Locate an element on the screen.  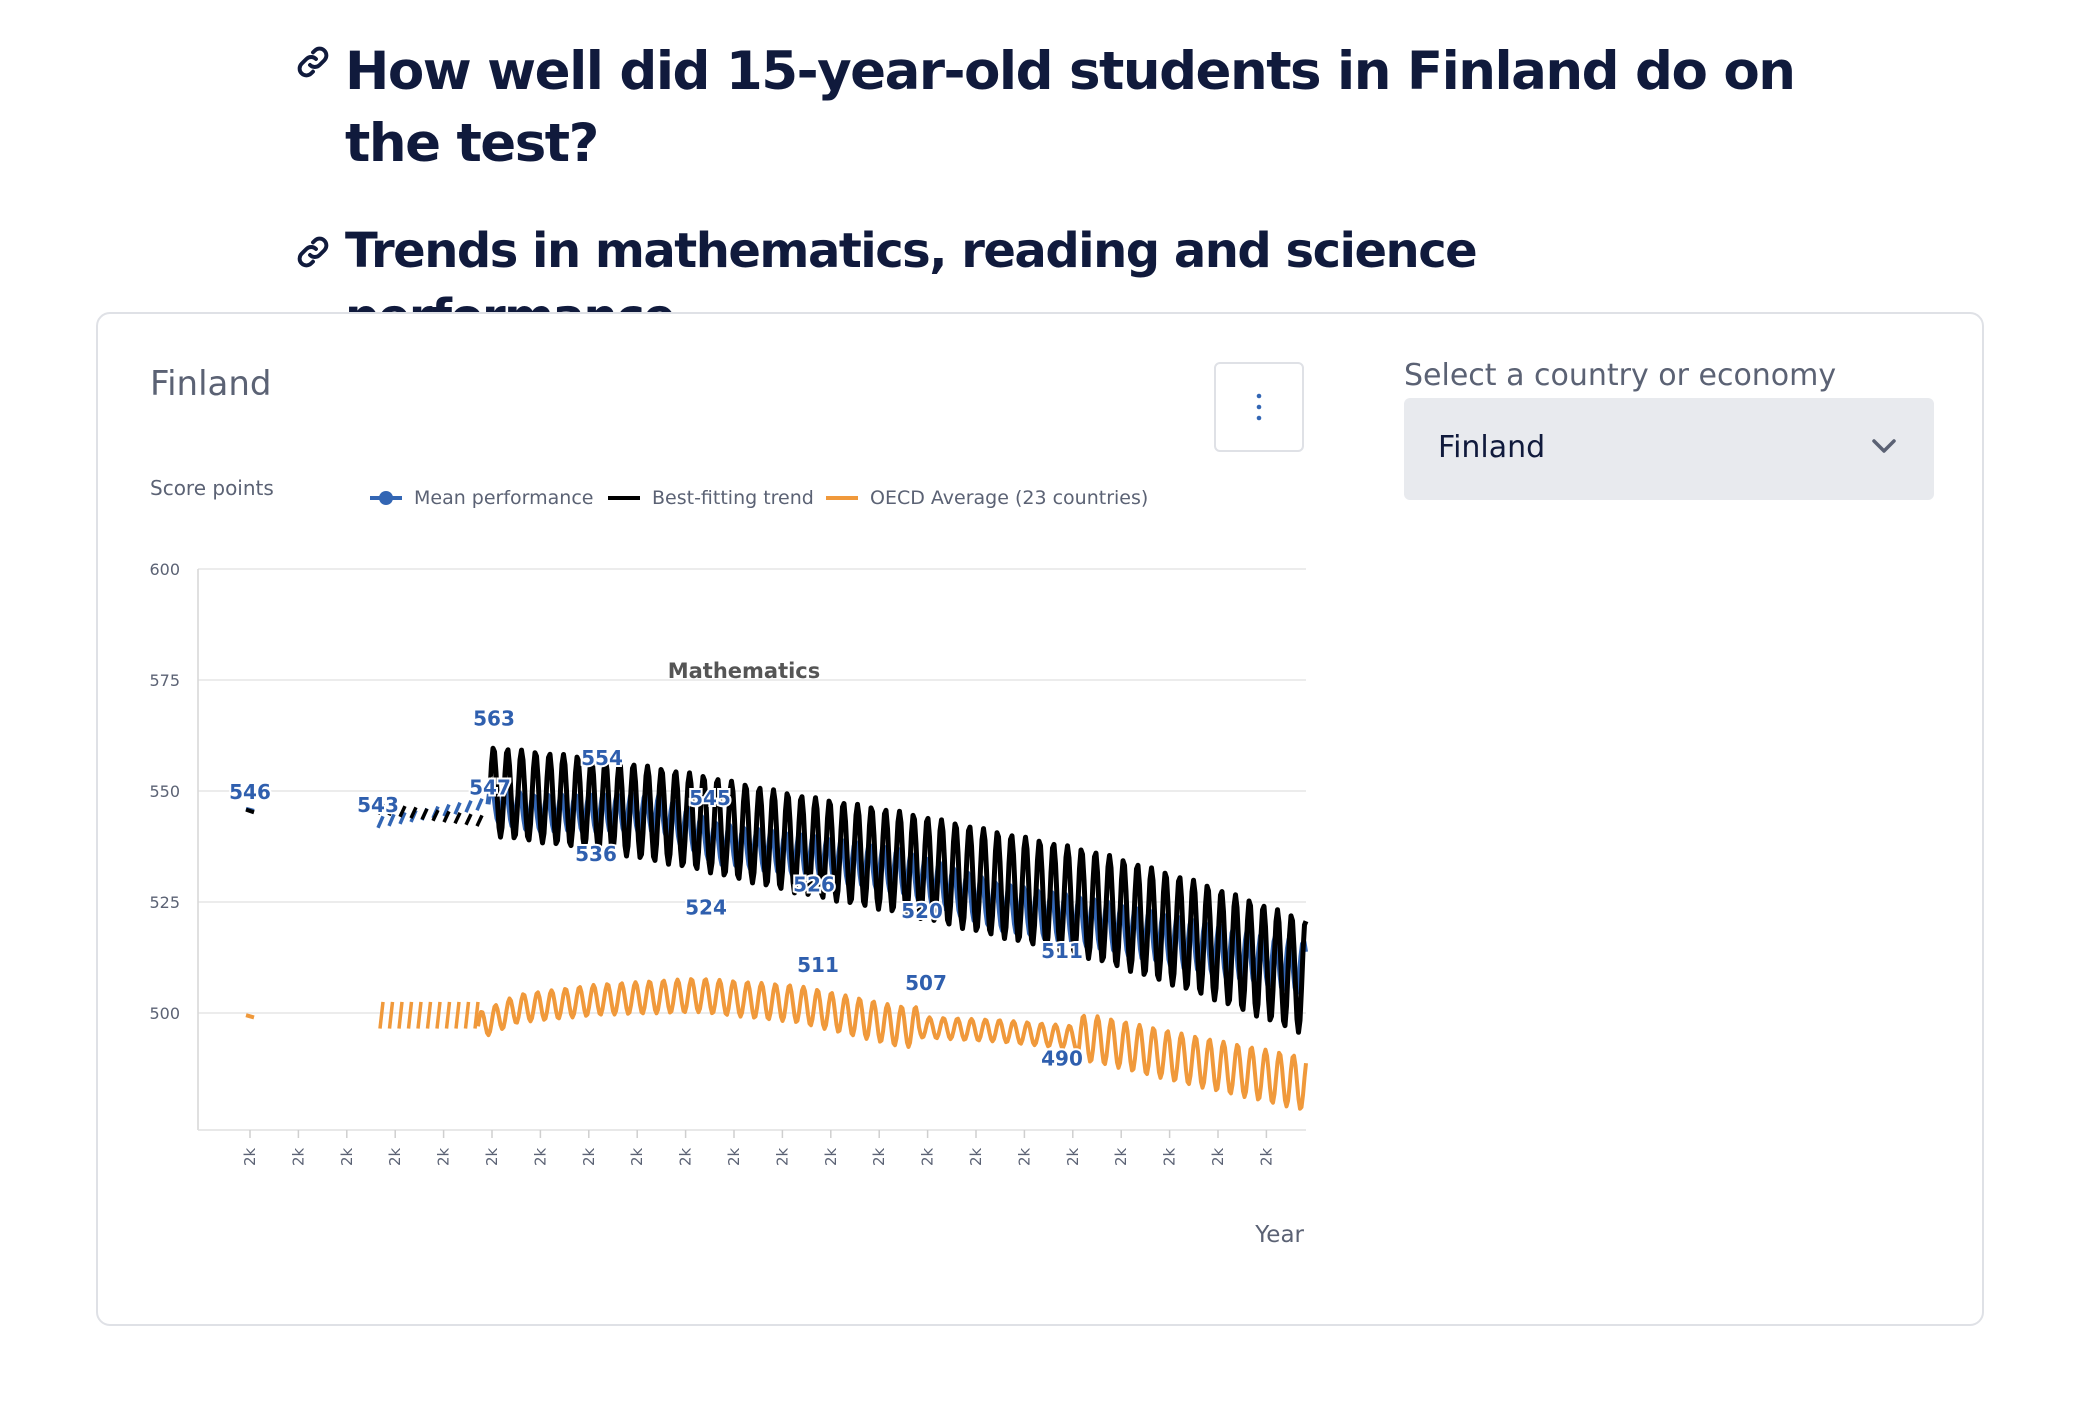
y-tick-label: 525 is located at coordinates (164, 902).